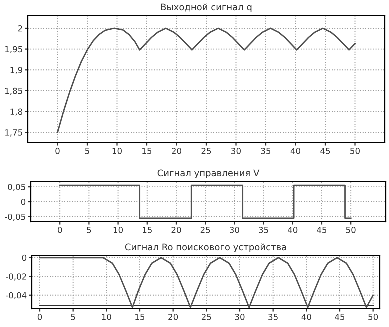 The width and height of the screenshot is (389, 327). What do you see at coordinates (17, 188) in the screenshot?
I see `y-tick-label: 0,05` at bounding box center [17, 188].